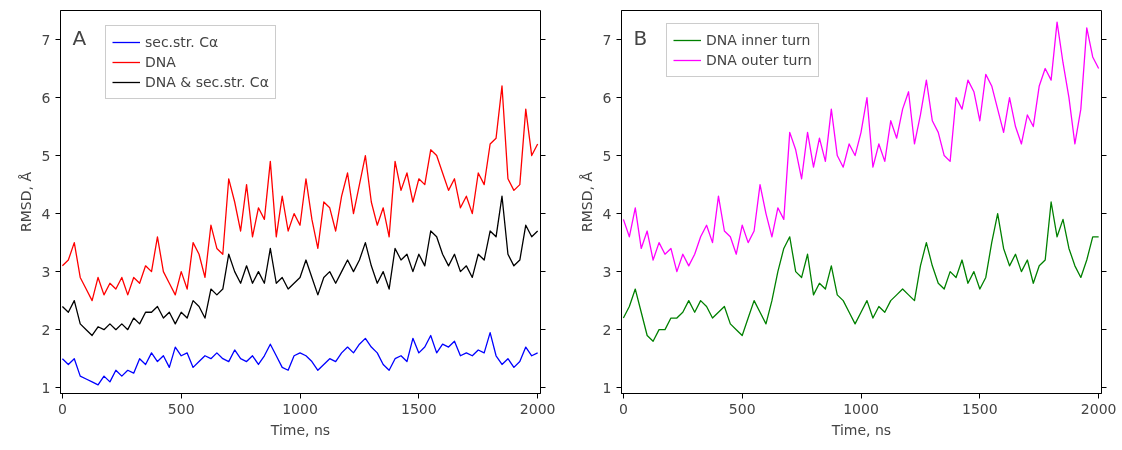 Image resolution: width=1122 pixels, height=450 pixels. Describe the element at coordinates (640, 37) in the screenshot. I see `annotation: B` at that location.